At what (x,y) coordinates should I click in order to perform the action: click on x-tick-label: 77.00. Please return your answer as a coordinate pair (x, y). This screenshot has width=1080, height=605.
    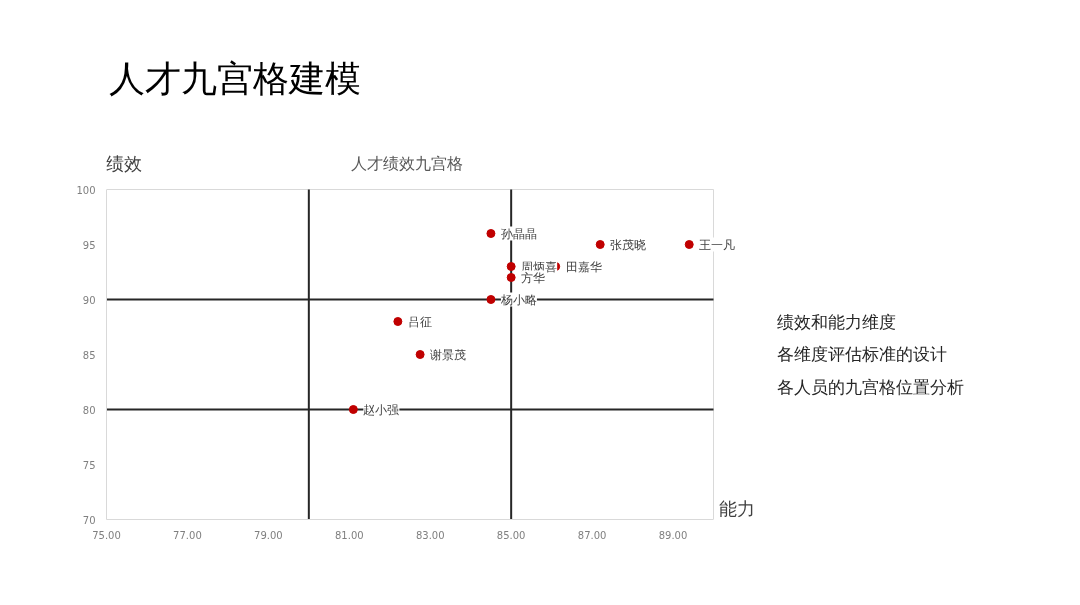
    Looking at the image, I should click on (187, 535).